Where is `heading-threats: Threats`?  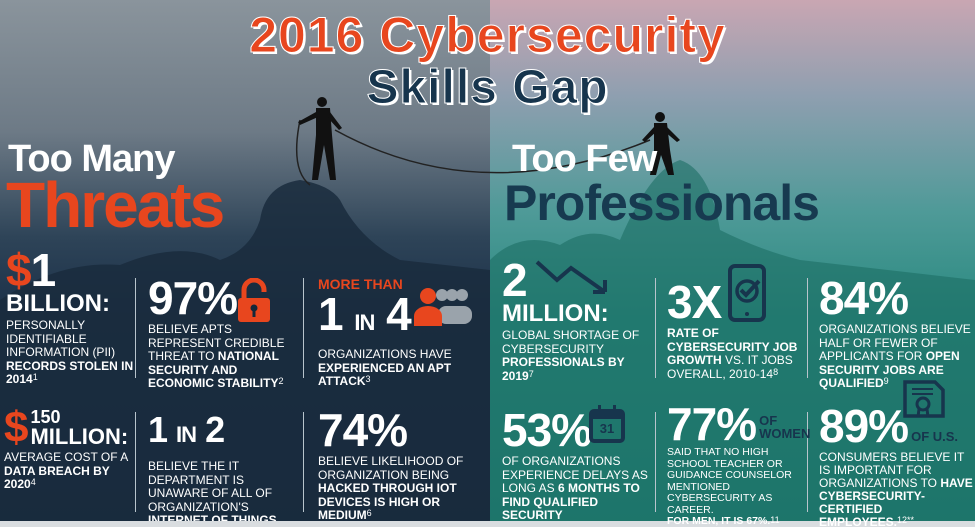 heading-threats: Threats is located at coordinates (115, 205).